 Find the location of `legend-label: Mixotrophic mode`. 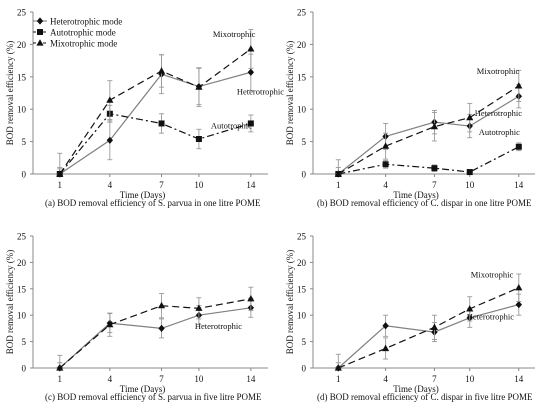

legend-label: Mixotrophic mode is located at coordinates (83, 43).